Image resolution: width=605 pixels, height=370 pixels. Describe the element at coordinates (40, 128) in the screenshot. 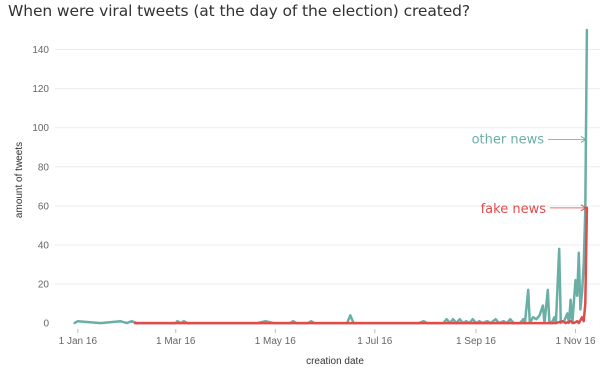

I see `y-tick-label: 100` at that location.